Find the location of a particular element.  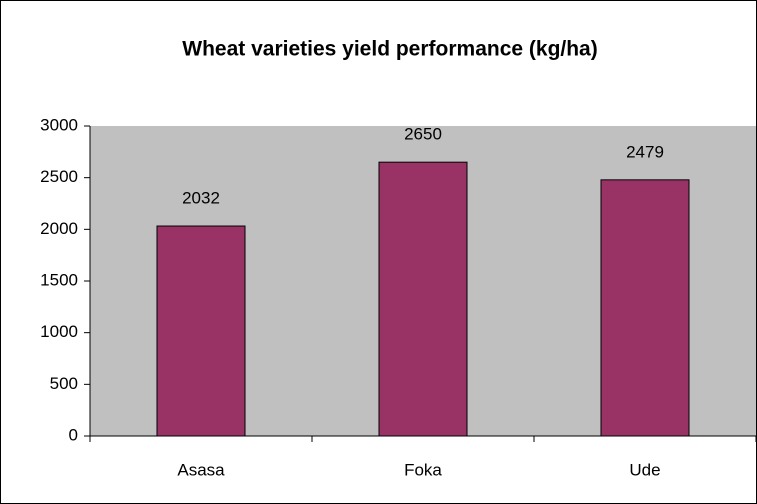

data-label: 2650 is located at coordinates (423, 134).